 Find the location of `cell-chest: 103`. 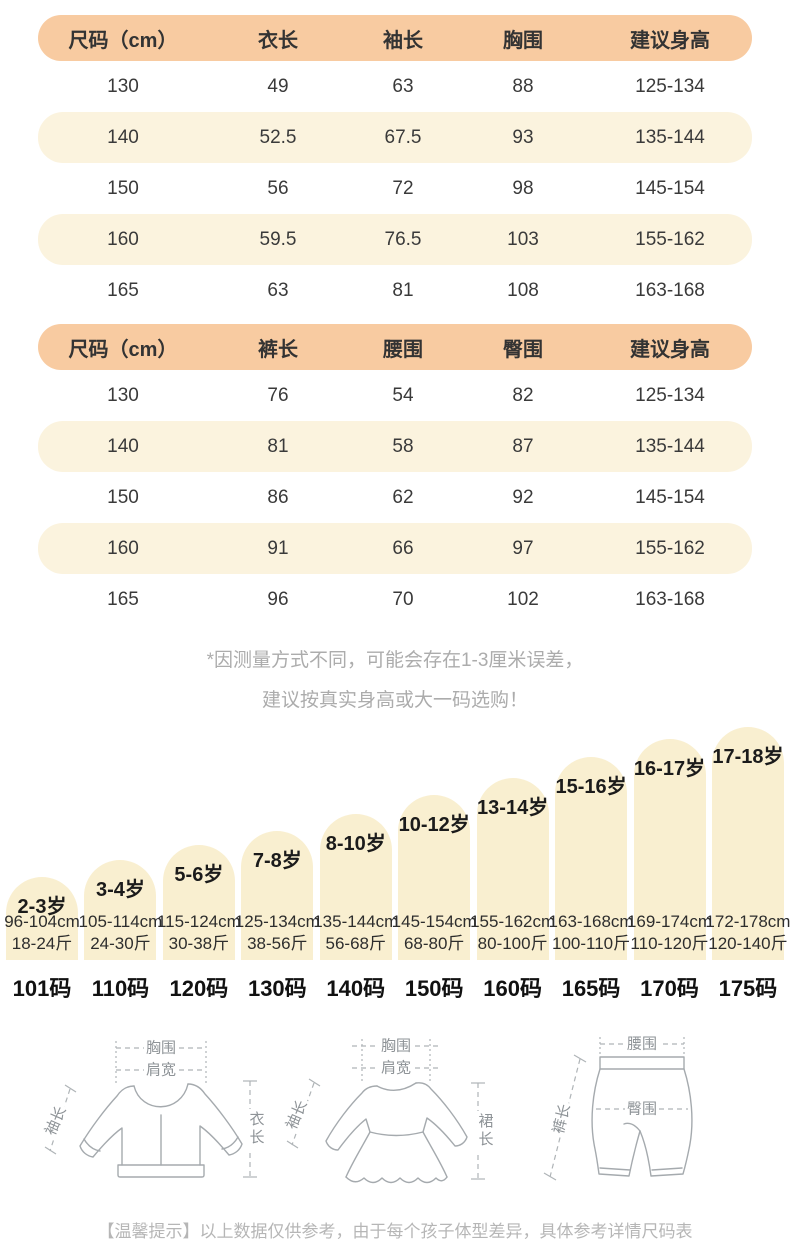

cell-chest: 103 is located at coordinates (523, 239).